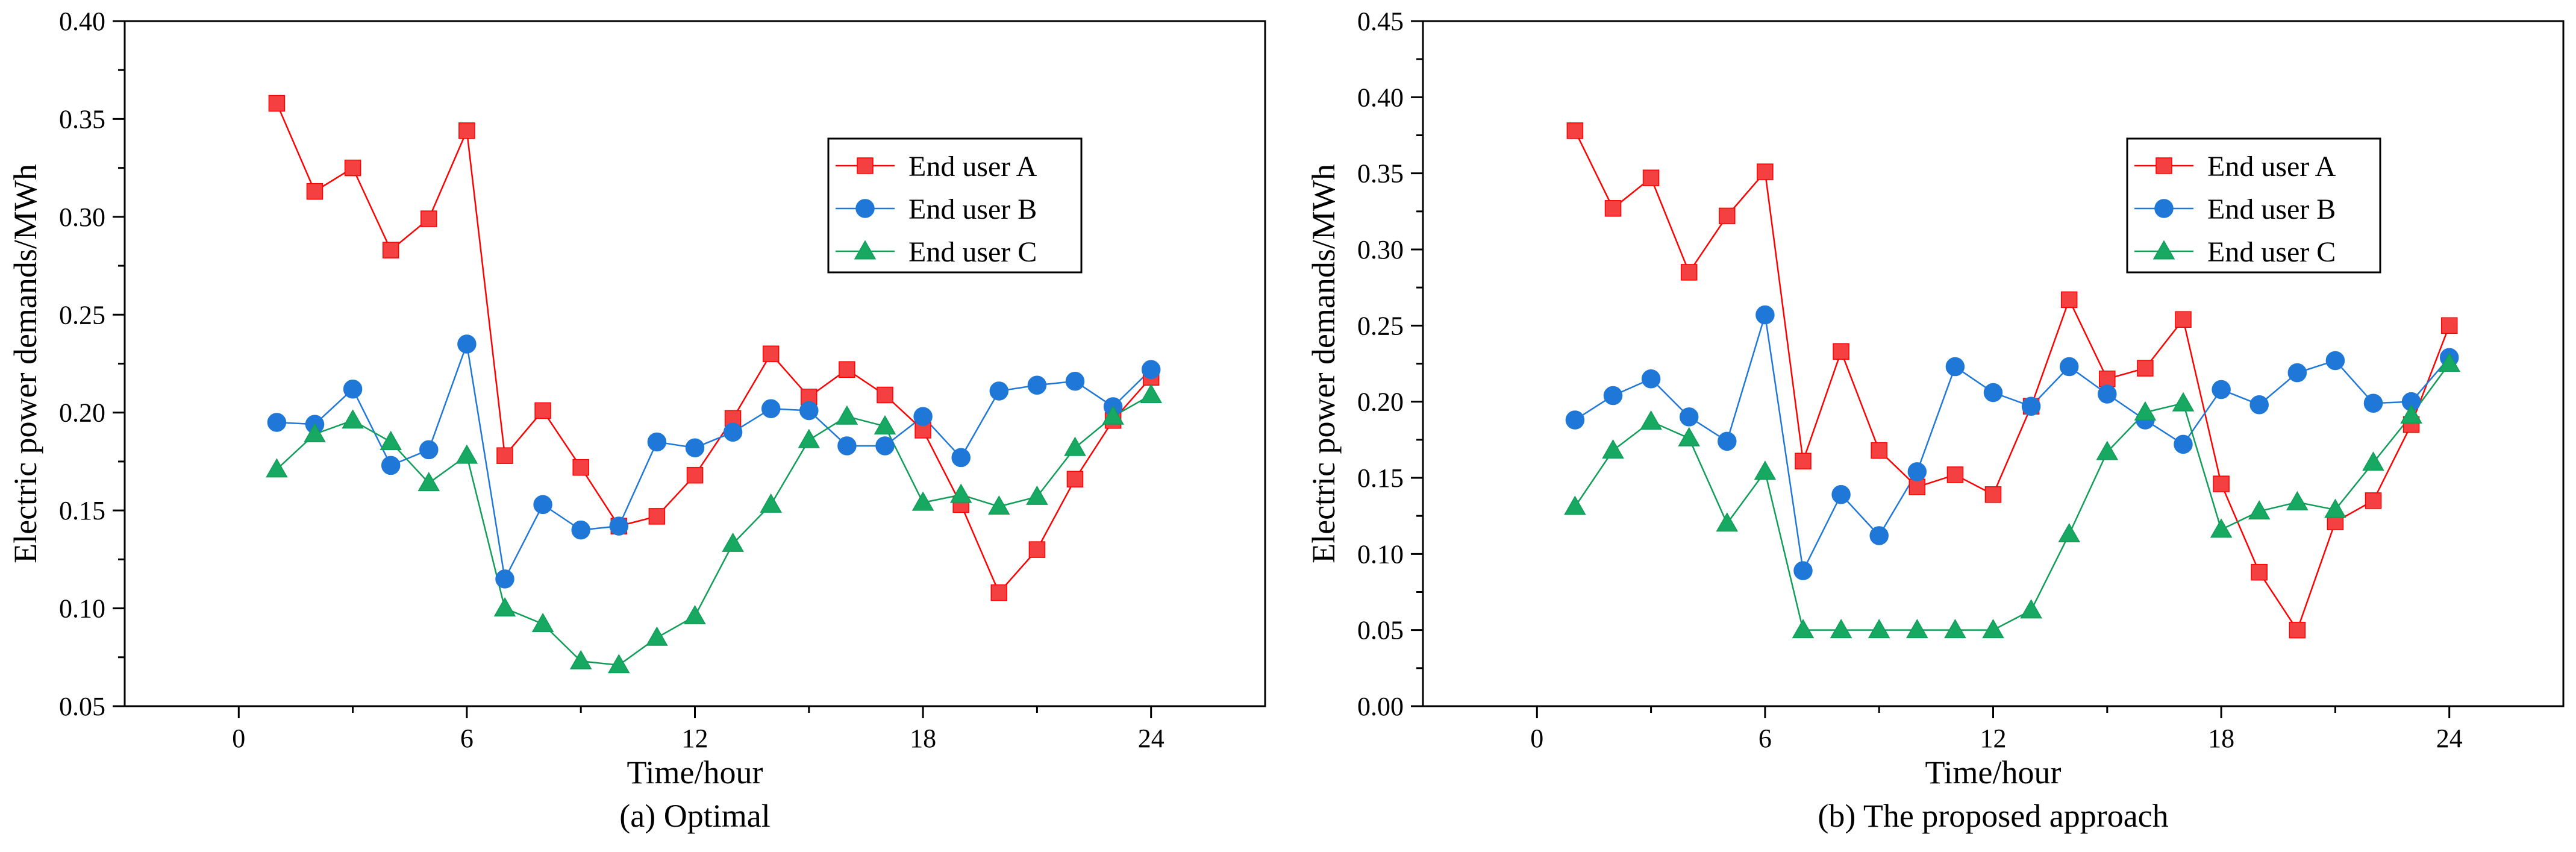 This screenshot has width=2576, height=852. I want to click on y-tick-label: 0.00, so click(1381, 706).